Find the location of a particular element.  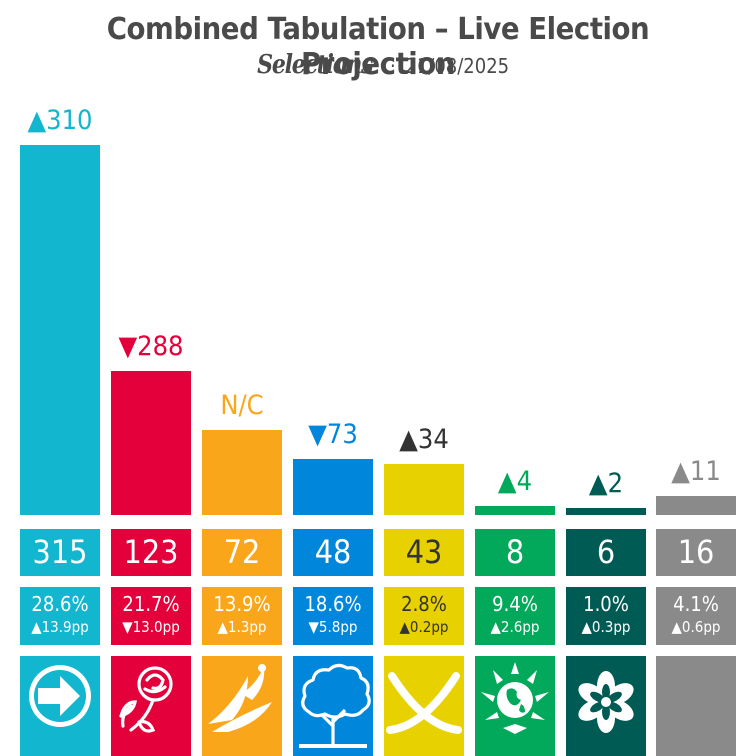

vote-share-box: 9.4% ▲2.6pp is located at coordinates (515, 616).